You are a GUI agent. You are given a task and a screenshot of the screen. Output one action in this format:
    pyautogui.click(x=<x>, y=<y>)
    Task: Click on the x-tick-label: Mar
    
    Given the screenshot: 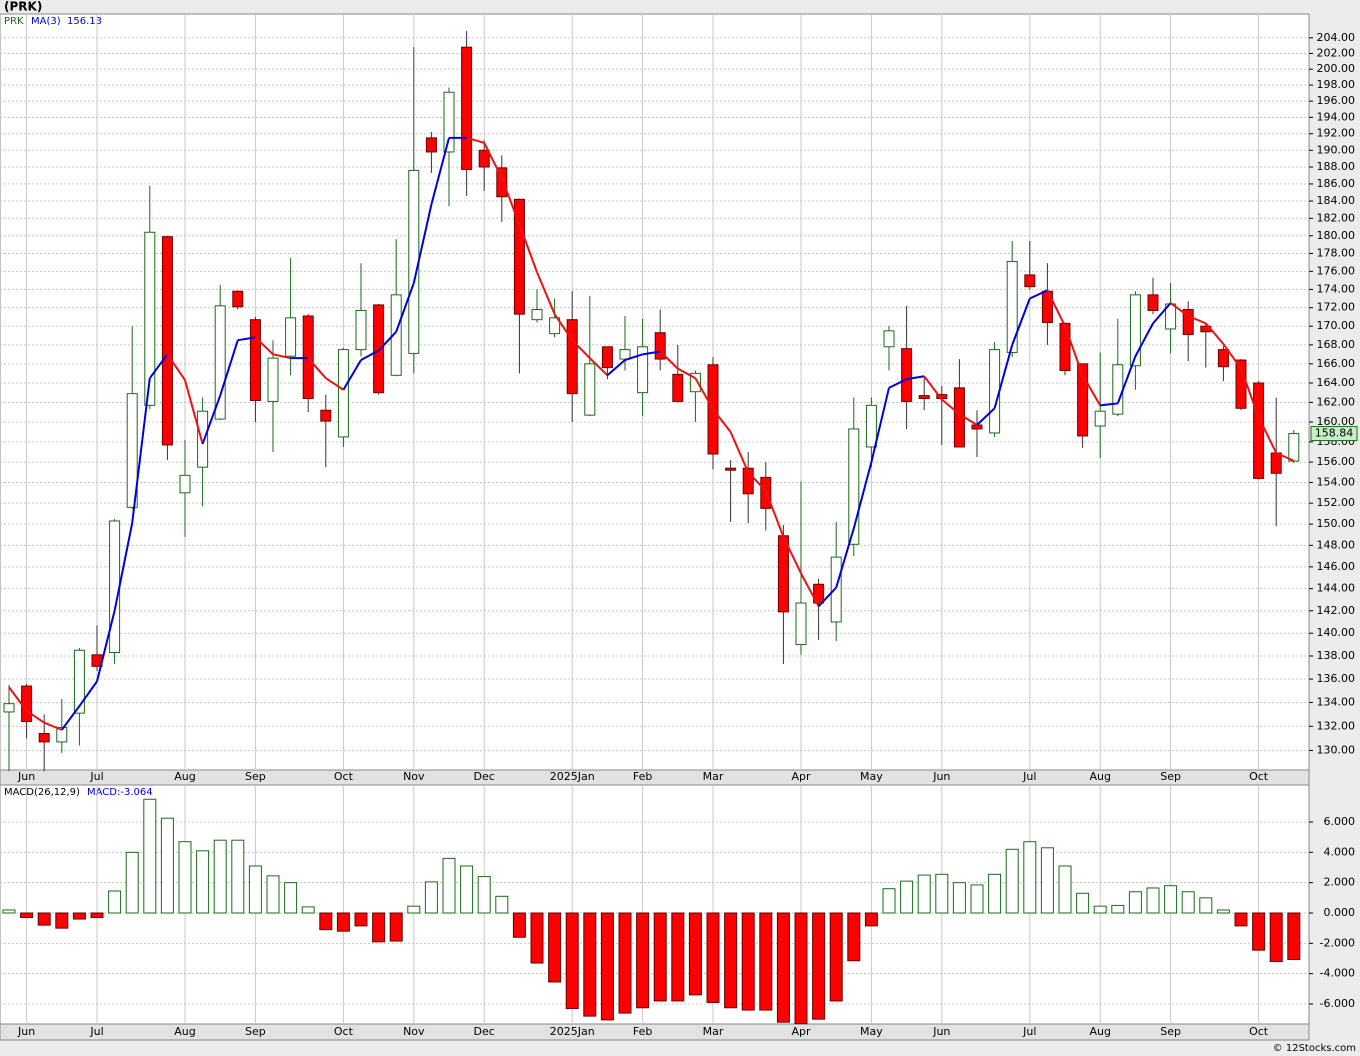 What is the action you would take?
    pyautogui.click(x=713, y=1031)
    